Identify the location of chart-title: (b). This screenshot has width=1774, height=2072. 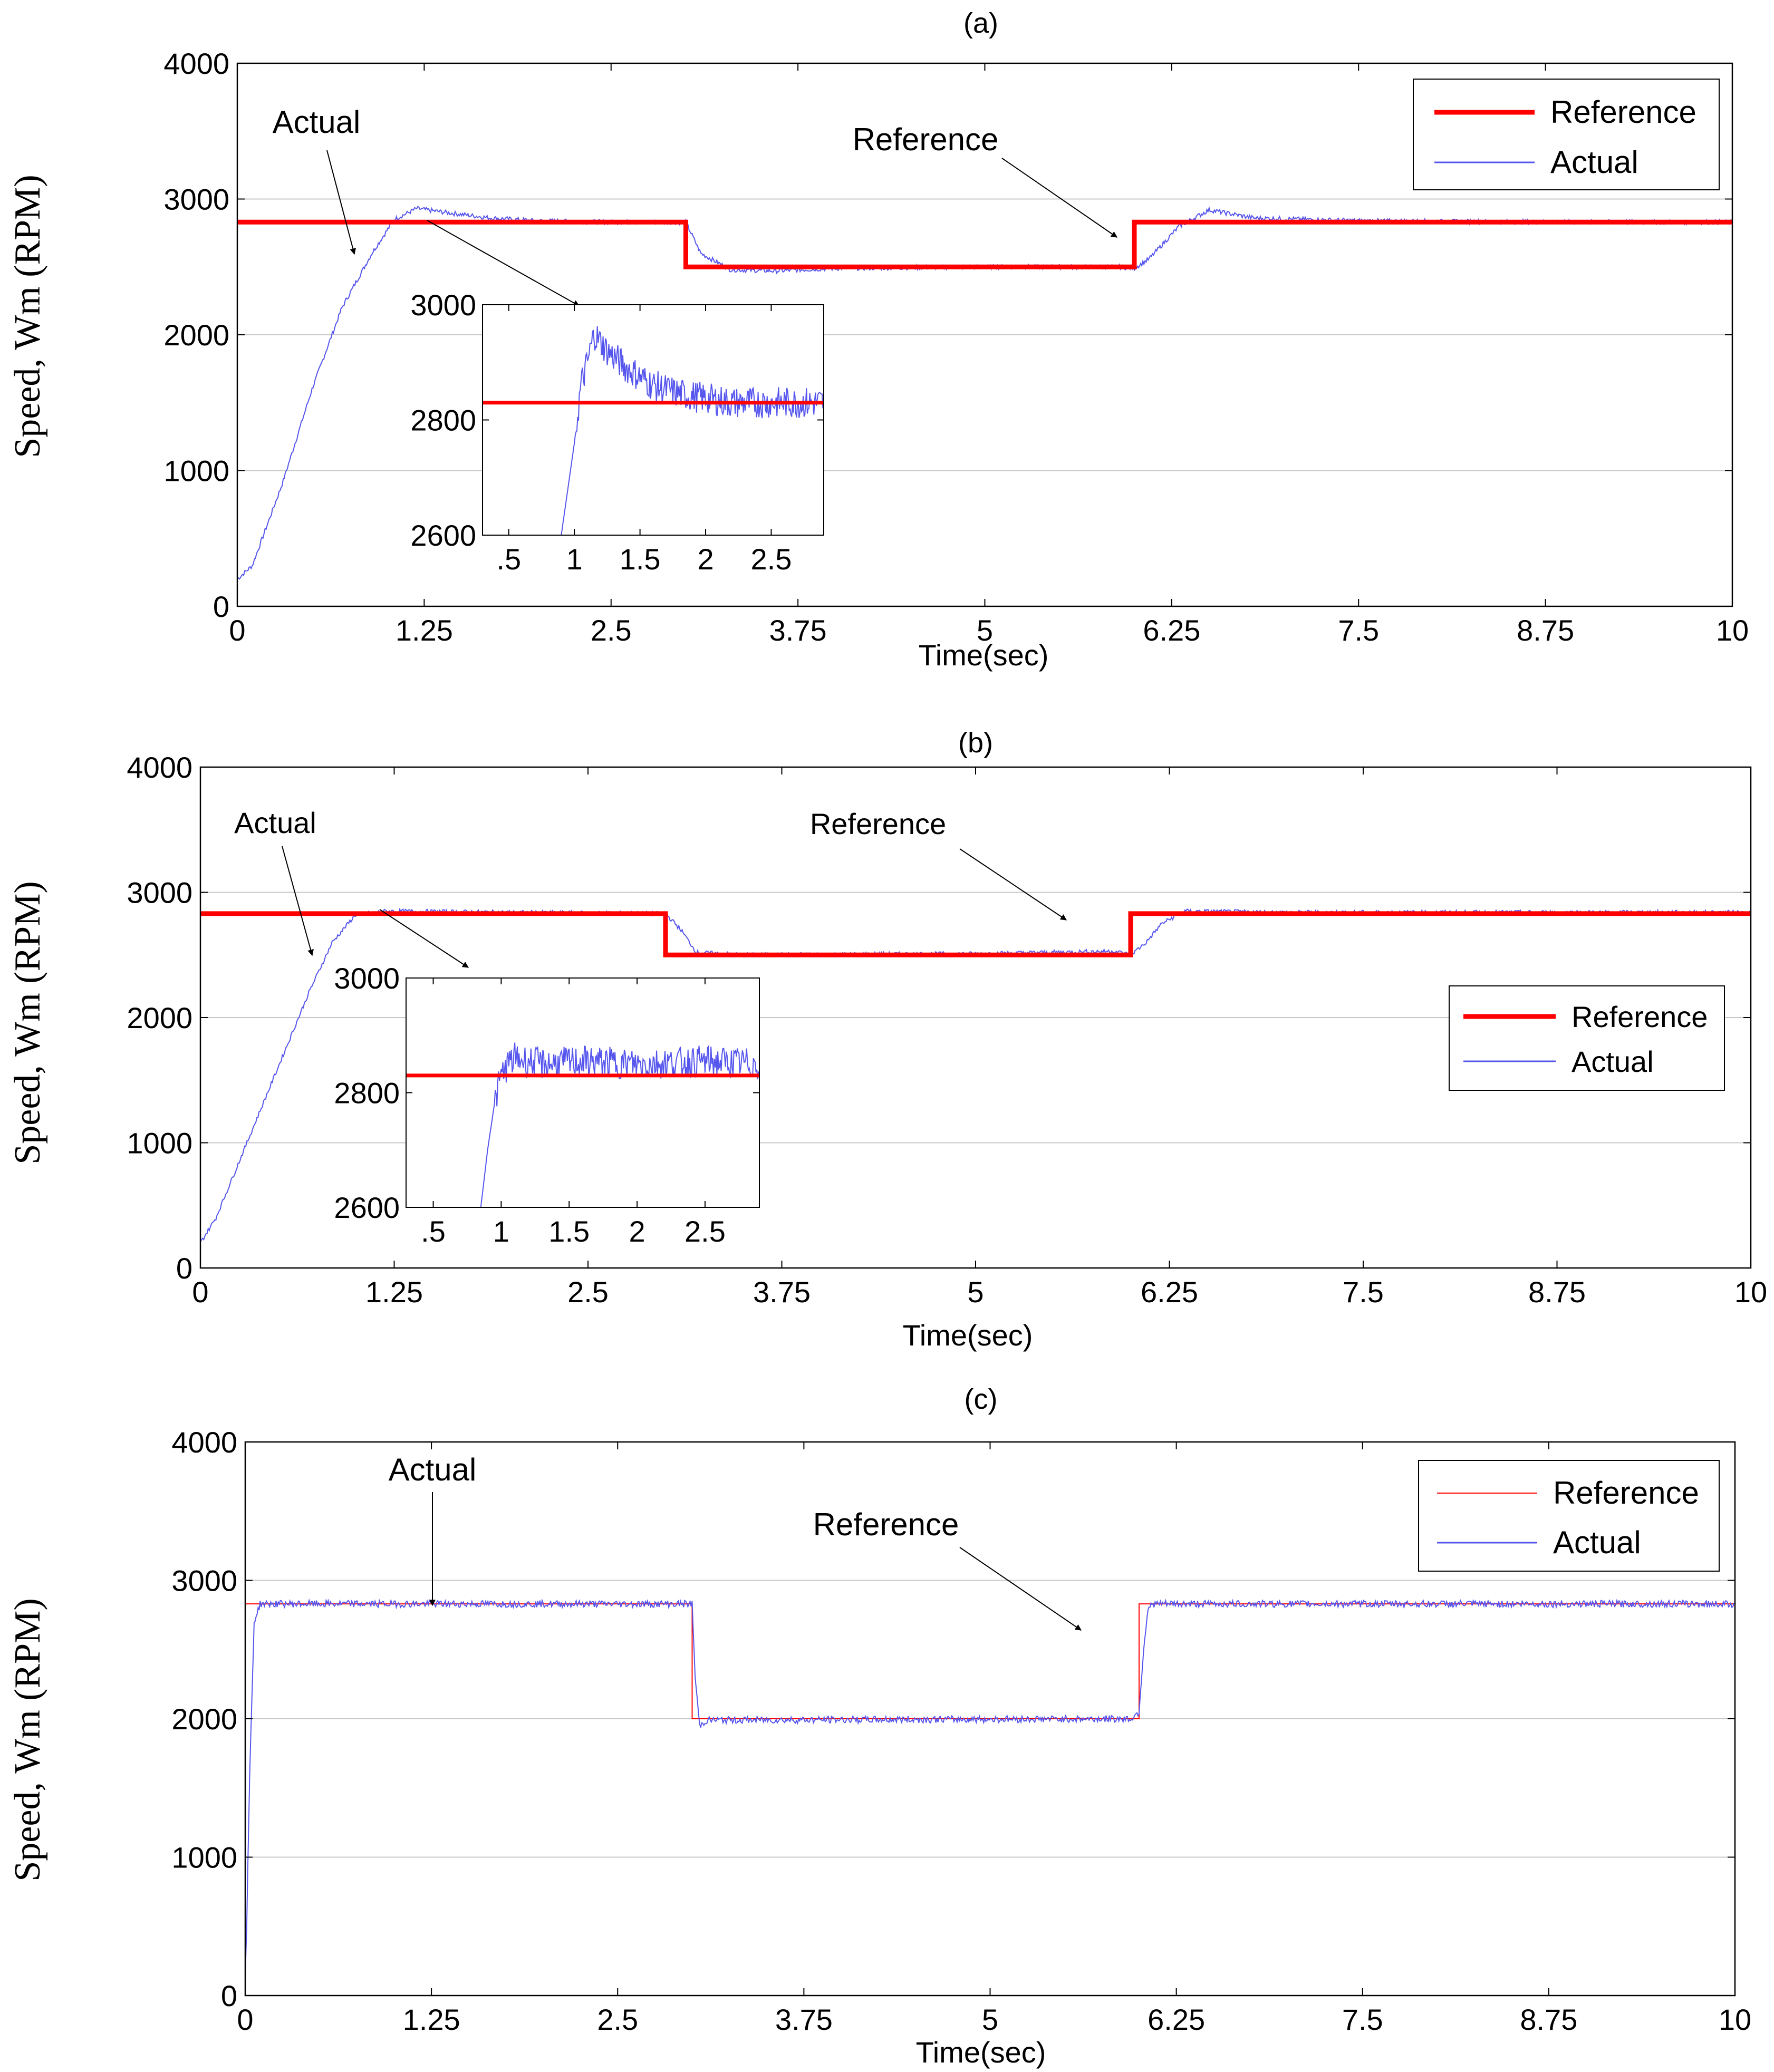
(976, 743).